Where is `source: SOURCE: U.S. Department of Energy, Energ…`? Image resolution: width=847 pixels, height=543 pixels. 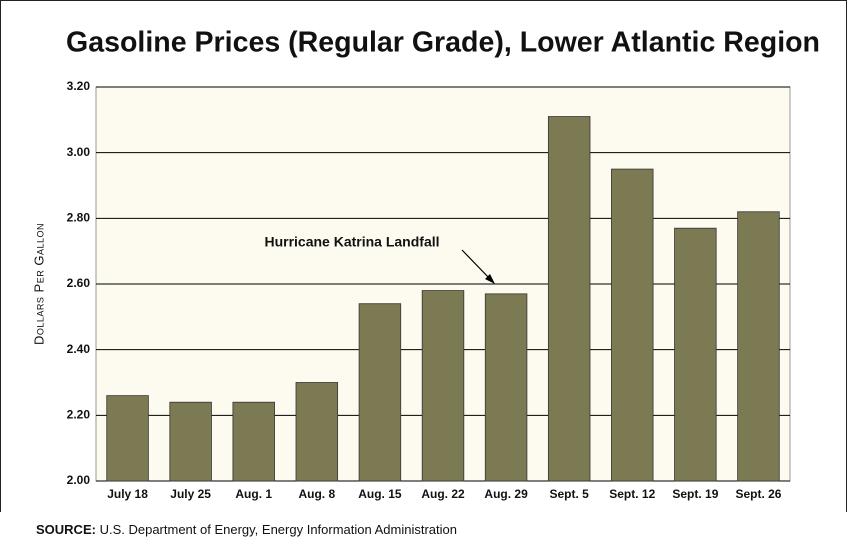 source: SOURCE: U.S. Department of Energy, Energ… is located at coordinates (246, 529).